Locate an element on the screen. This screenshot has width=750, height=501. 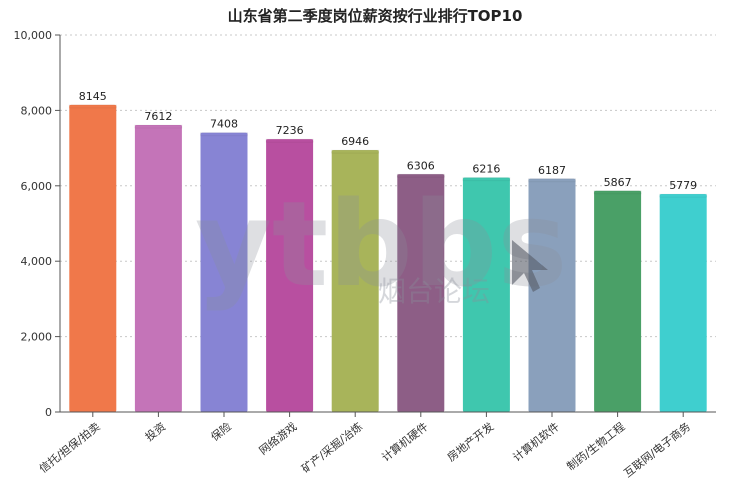
y-axis: 0 2,000 4,000 6,000 8,000 10,000 is located at coordinates (37, 224).